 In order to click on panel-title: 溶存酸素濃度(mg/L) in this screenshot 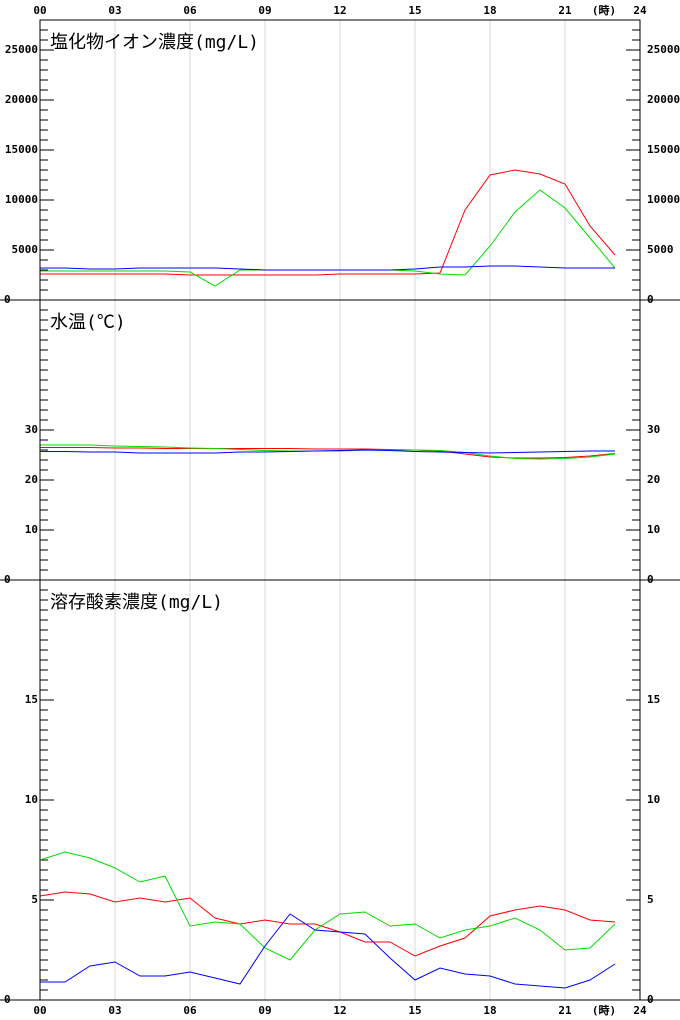, I will do `click(136, 602)`.